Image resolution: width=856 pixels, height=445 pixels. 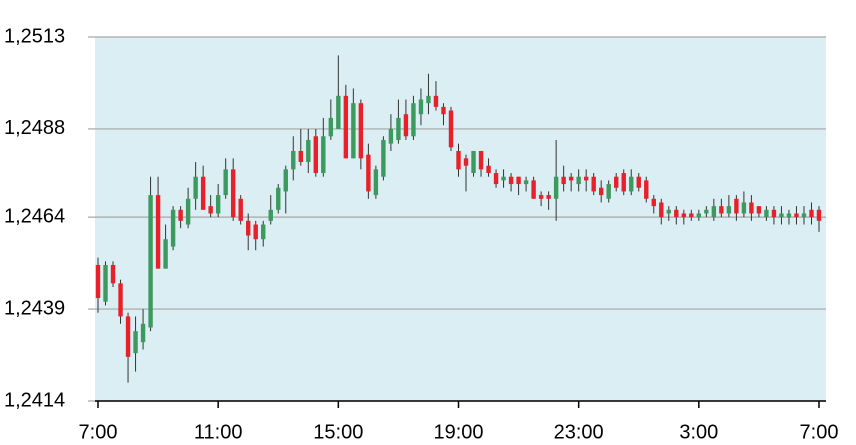 I want to click on x-tick-label: 3:00, so click(x=698, y=432).